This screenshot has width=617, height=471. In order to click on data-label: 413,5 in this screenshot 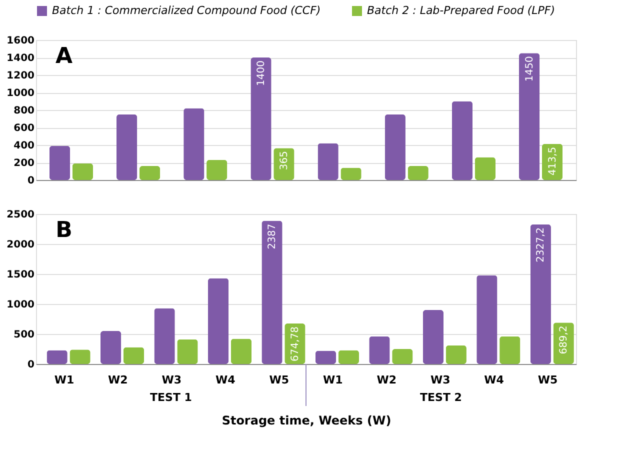, I will do `click(552, 161)`.